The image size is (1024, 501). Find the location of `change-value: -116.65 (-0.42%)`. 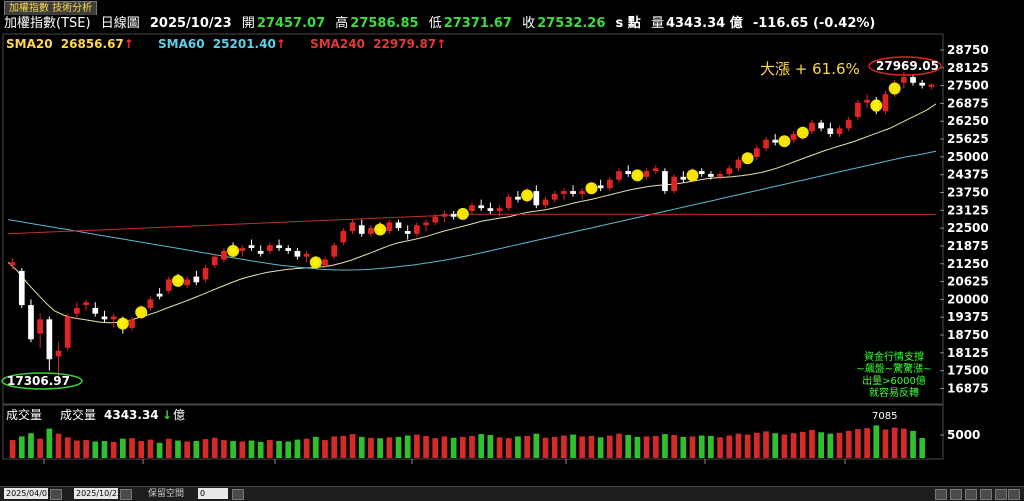

change-value: -116.65 (-0.42%) is located at coordinates (814, 23).